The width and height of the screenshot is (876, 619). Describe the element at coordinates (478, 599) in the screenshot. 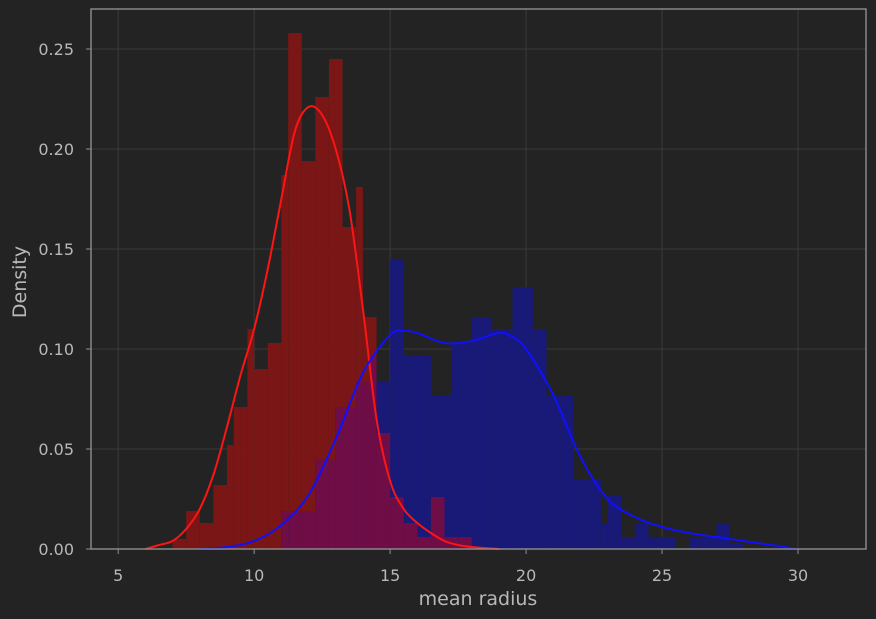

I see `x-axis-title: mean radius` at that location.